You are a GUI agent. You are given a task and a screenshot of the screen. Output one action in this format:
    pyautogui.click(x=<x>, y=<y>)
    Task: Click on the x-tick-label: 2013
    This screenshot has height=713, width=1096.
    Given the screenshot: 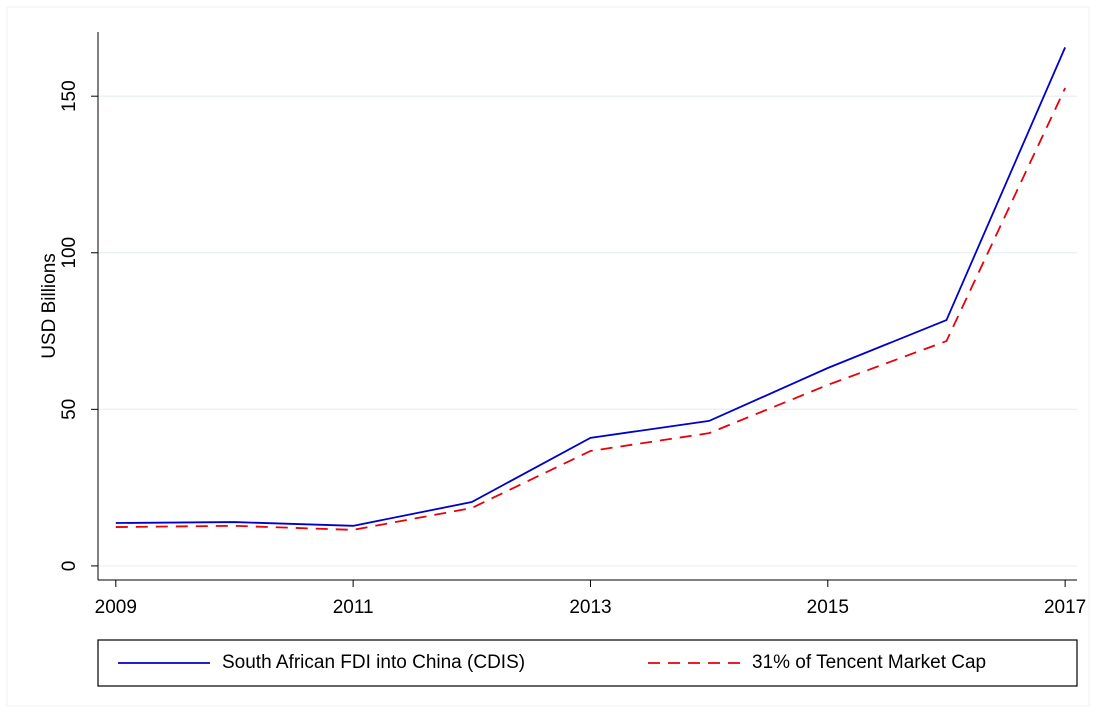 What is the action you would take?
    pyautogui.click(x=590, y=607)
    